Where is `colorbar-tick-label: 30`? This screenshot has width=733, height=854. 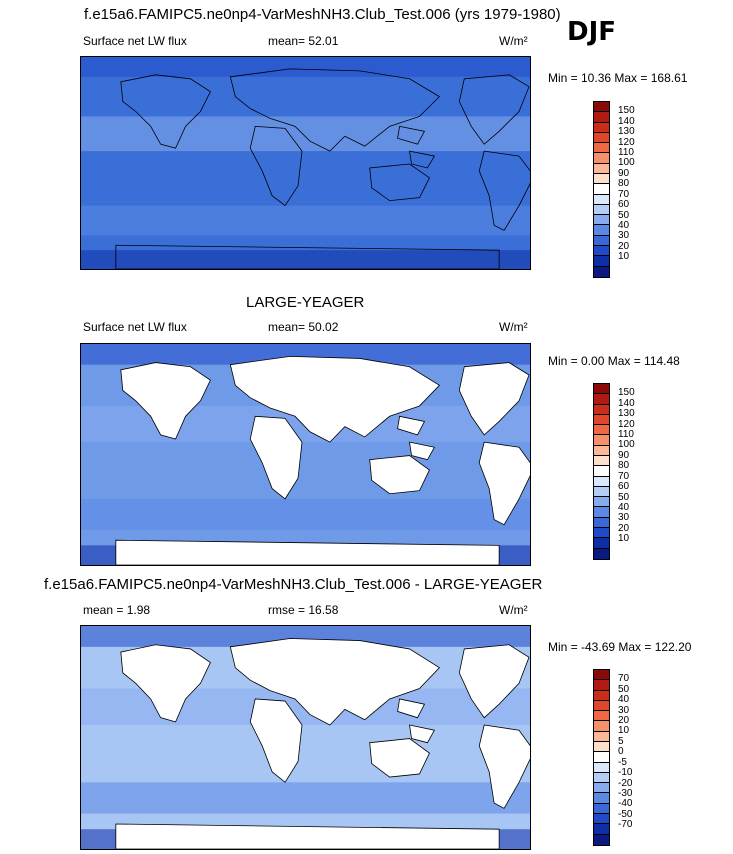
colorbar-tick-label: 30 is located at coordinates (624, 518).